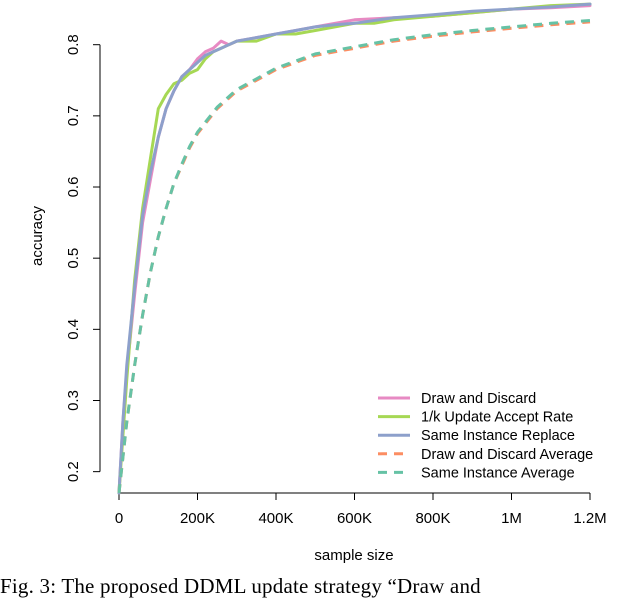  What do you see at coordinates (73, 115) in the screenshot?
I see `y-tick-label: 0.7` at bounding box center [73, 115].